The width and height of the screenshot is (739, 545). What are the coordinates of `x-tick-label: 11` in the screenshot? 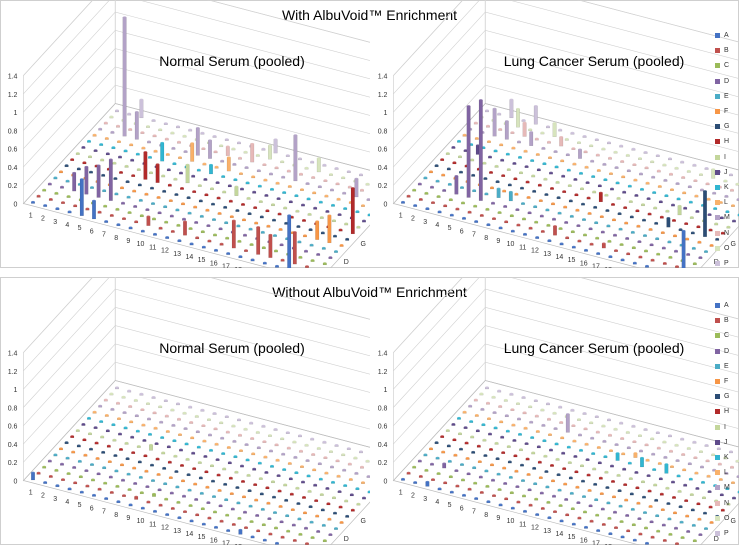 It's located at (152, 247).